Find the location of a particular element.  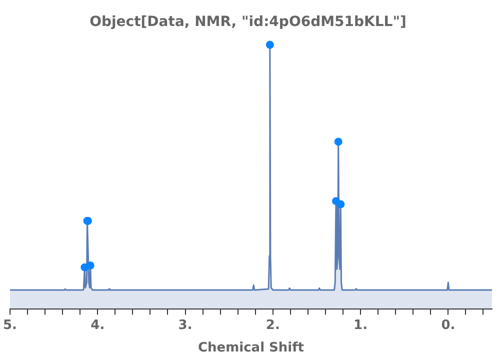

x-tick-label: 5. is located at coordinates (10, 325).